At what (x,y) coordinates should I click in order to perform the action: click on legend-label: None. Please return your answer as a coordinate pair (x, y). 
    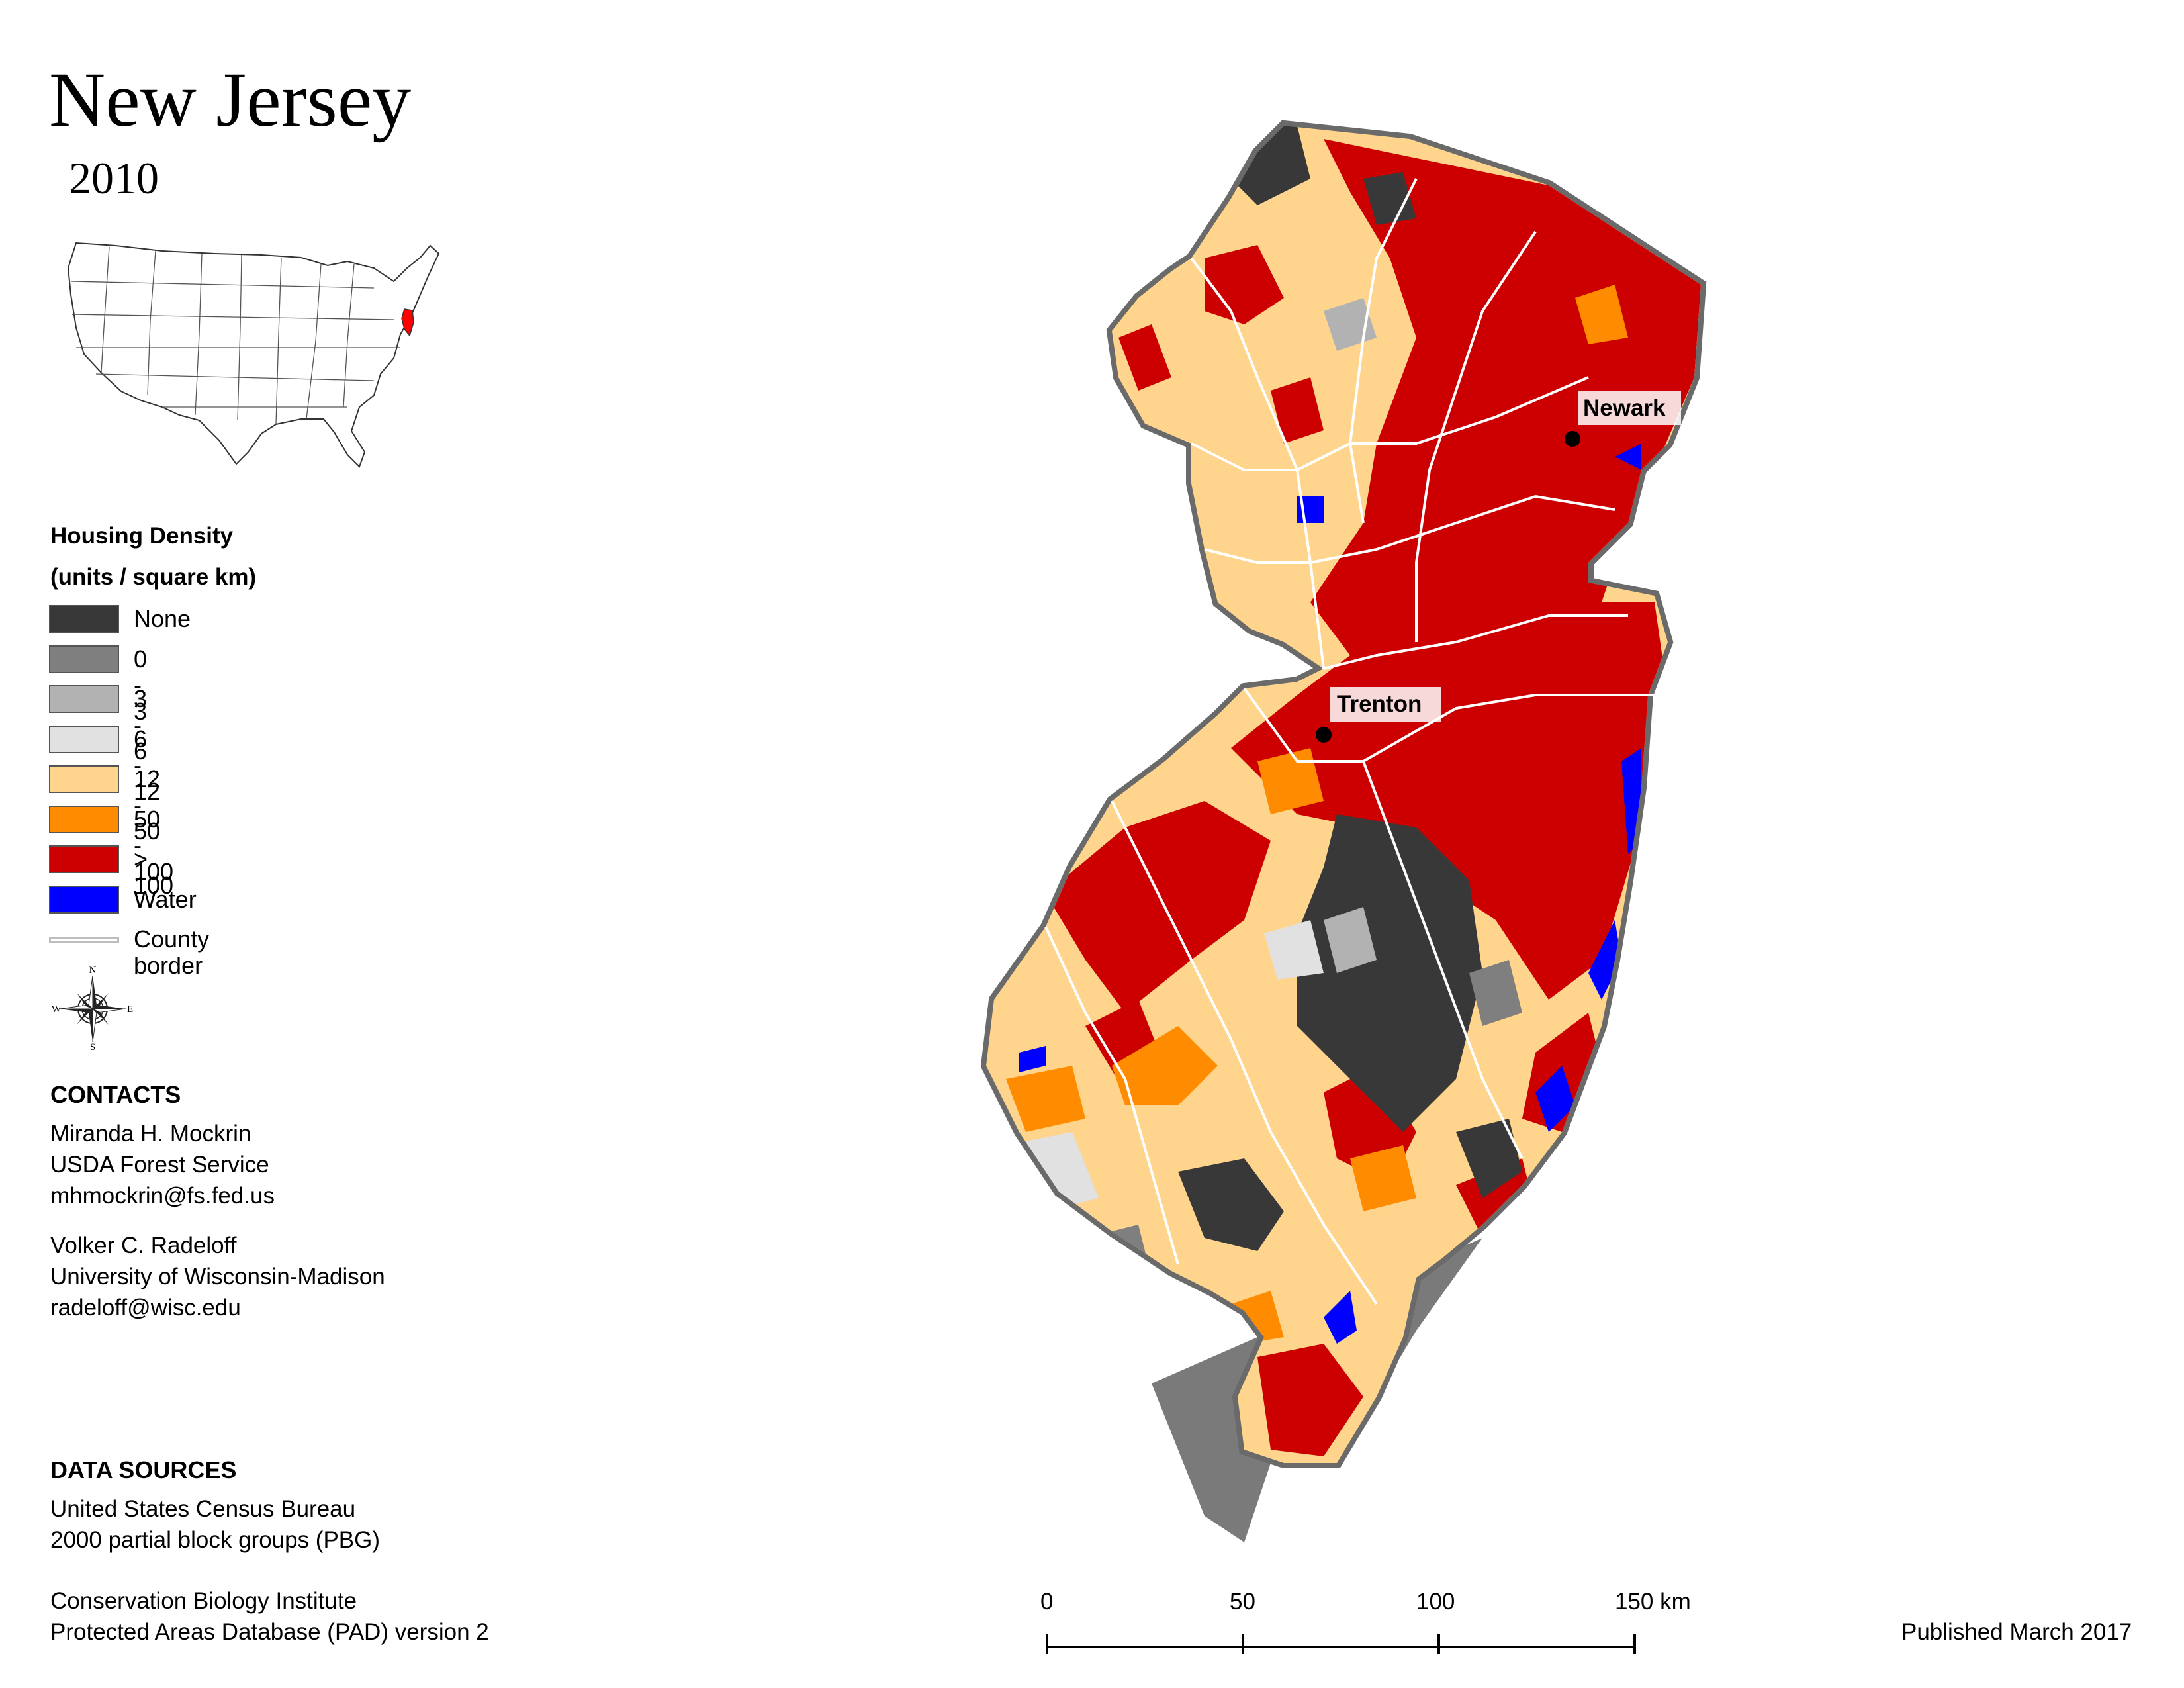
    Looking at the image, I should click on (162, 618).